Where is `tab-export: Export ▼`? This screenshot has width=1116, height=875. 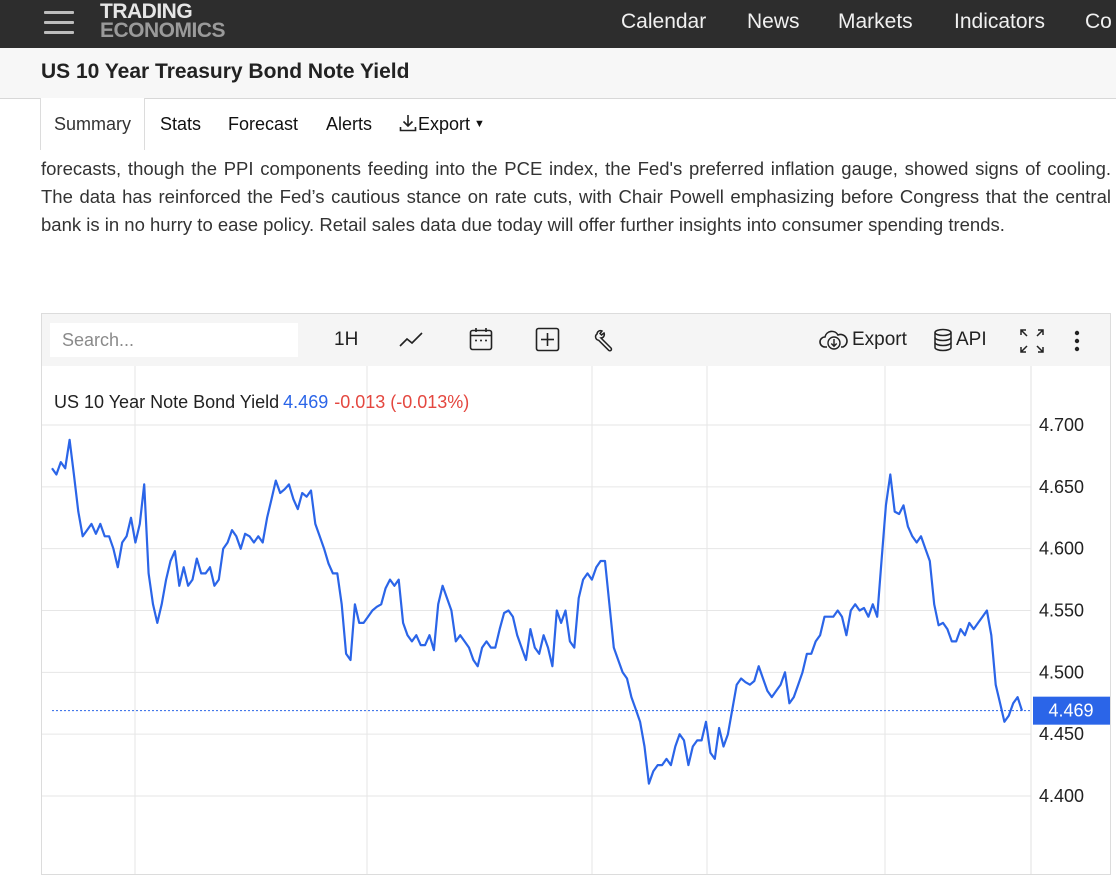
tab-export: Export ▼ is located at coordinates (441, 124).